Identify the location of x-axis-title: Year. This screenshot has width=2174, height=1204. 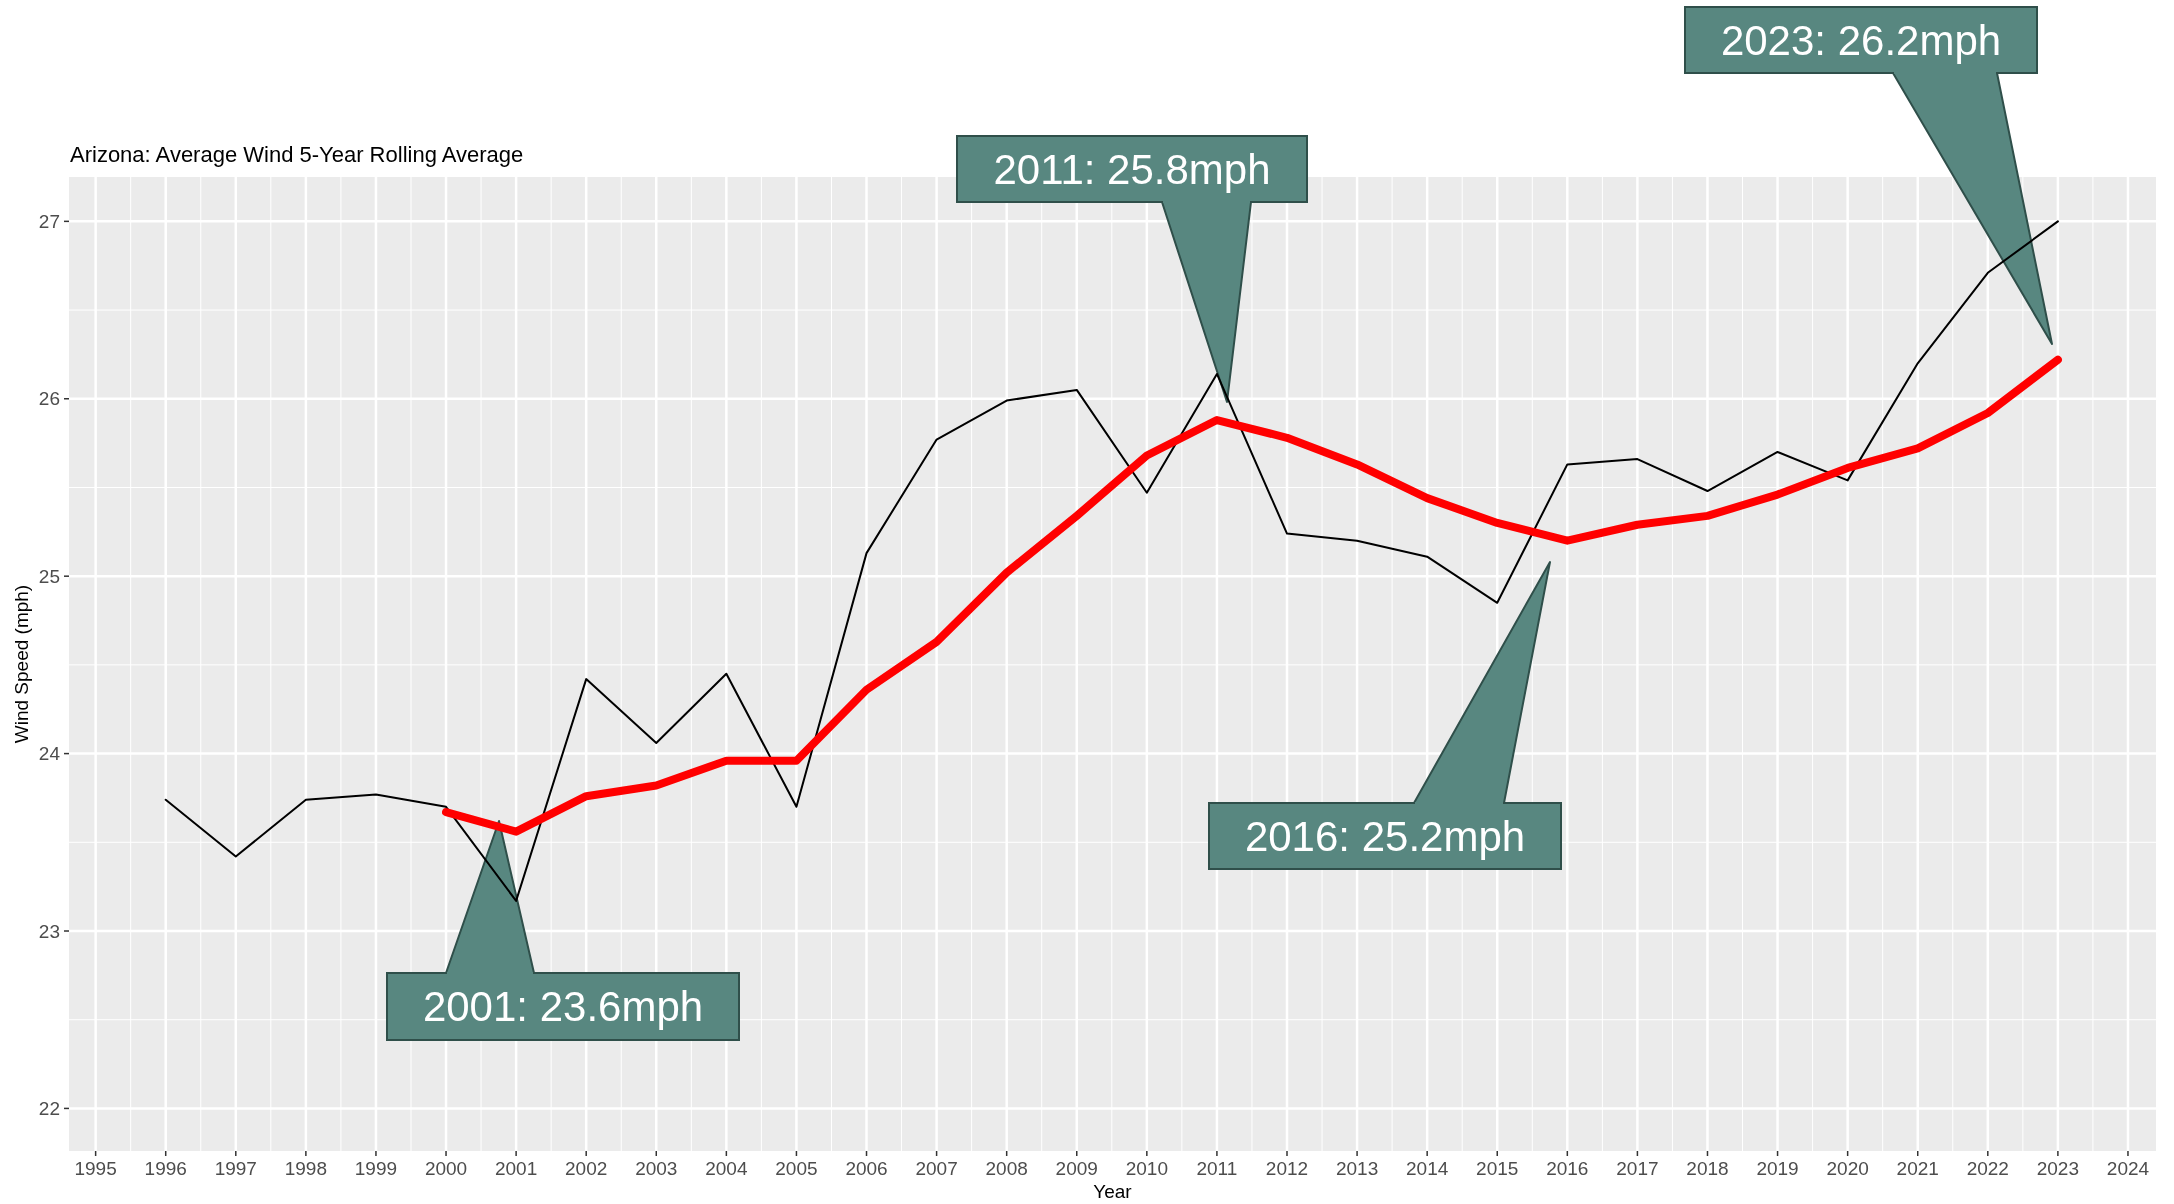
(1113, 1191).